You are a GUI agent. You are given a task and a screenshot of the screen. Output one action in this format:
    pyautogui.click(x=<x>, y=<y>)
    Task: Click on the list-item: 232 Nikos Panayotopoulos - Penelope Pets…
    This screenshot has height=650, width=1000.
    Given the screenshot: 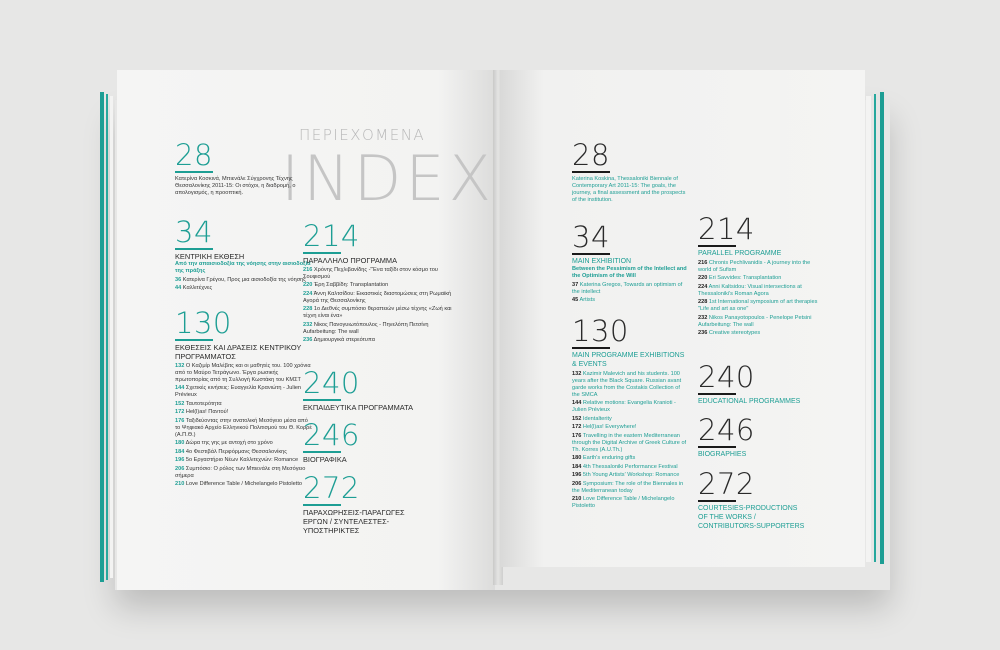 What is the action you would take?
    pyautogui.click(x=755, y=321)
    